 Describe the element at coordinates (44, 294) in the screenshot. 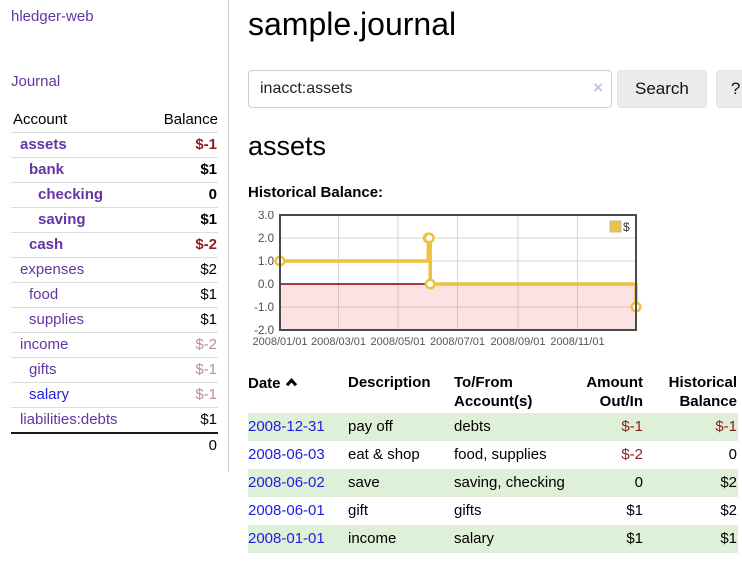

I see `account-link: food` at that location.